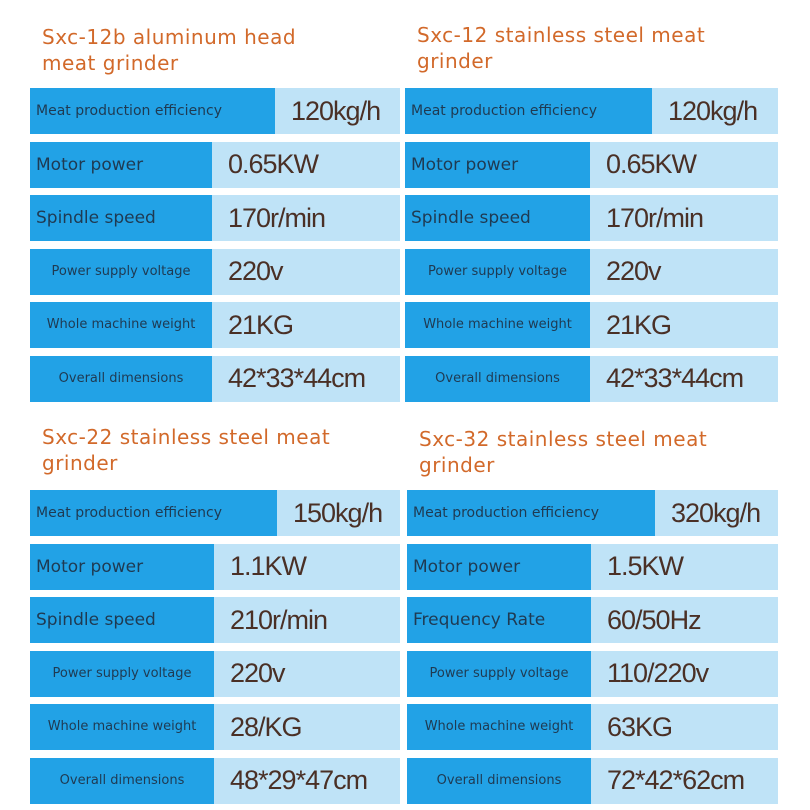 Image resolution: width=810 pixels, height=810 pixels. Describe the element at coordinates (684, 566) in the screenshot. I see `spec-value: 1.5KW` at that location.